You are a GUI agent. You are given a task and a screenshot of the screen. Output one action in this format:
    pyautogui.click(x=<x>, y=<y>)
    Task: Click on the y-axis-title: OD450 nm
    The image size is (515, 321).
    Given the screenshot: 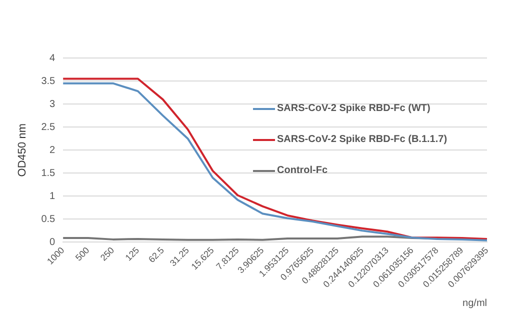 What is the action you would take?
    pyautogui.click(x=22, y=150)
    